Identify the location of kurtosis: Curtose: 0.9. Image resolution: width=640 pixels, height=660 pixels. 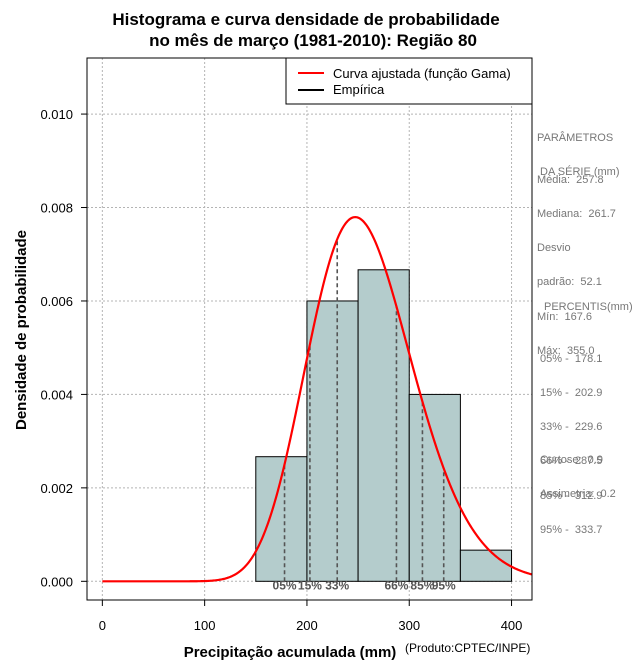
(571, 459).